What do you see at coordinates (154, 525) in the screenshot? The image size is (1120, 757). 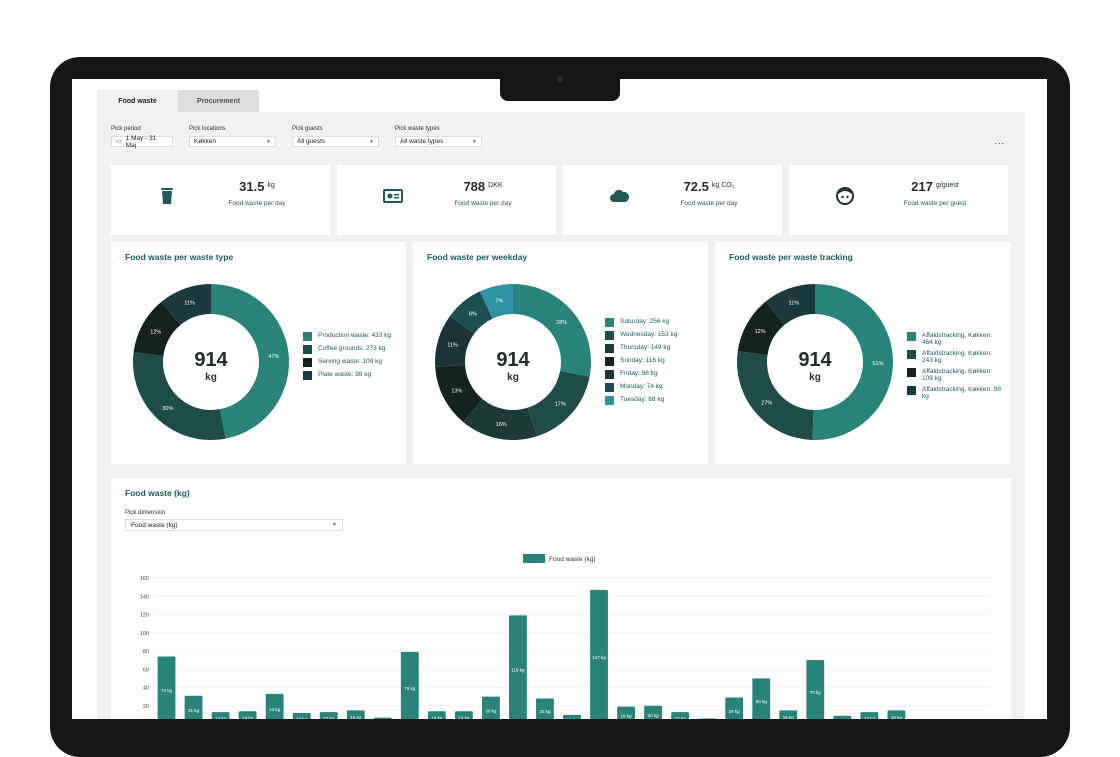 I see `dimension-value: Food waste (kg)` at bounding box center [154, 525].